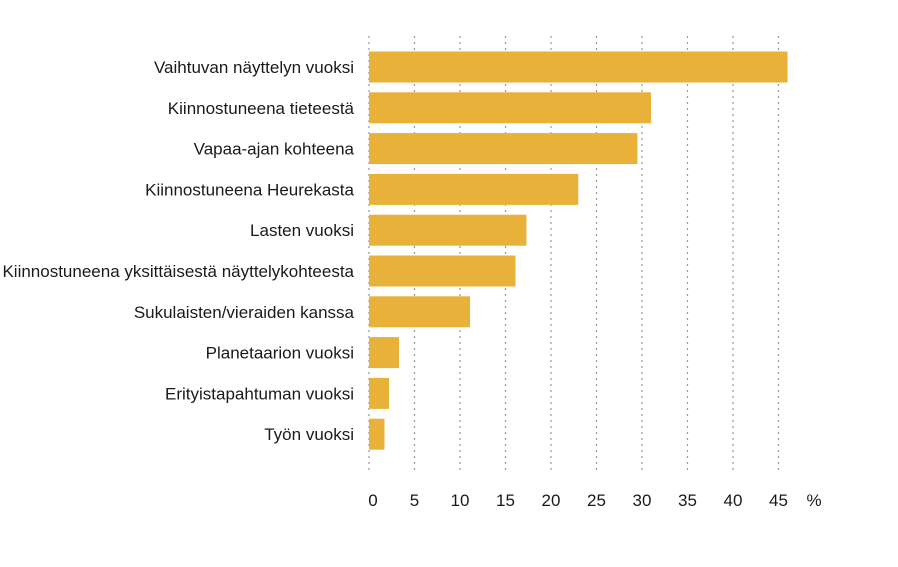 The image size is (898, 567). Describe the element at coordinates (505, 500) in the screenshot. I see `x-tick-label-15: 15` at that location.